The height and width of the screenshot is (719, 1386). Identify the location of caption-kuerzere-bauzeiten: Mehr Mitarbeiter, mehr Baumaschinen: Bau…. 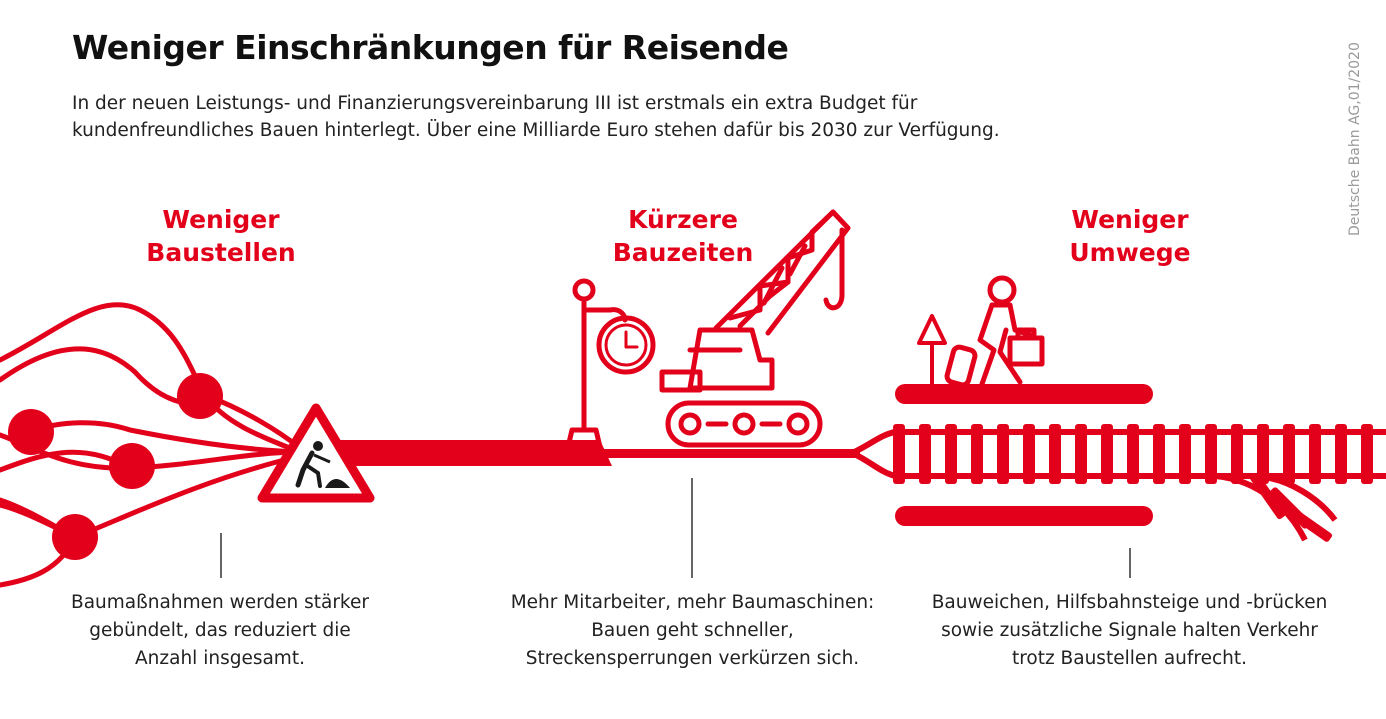
(692, 631).